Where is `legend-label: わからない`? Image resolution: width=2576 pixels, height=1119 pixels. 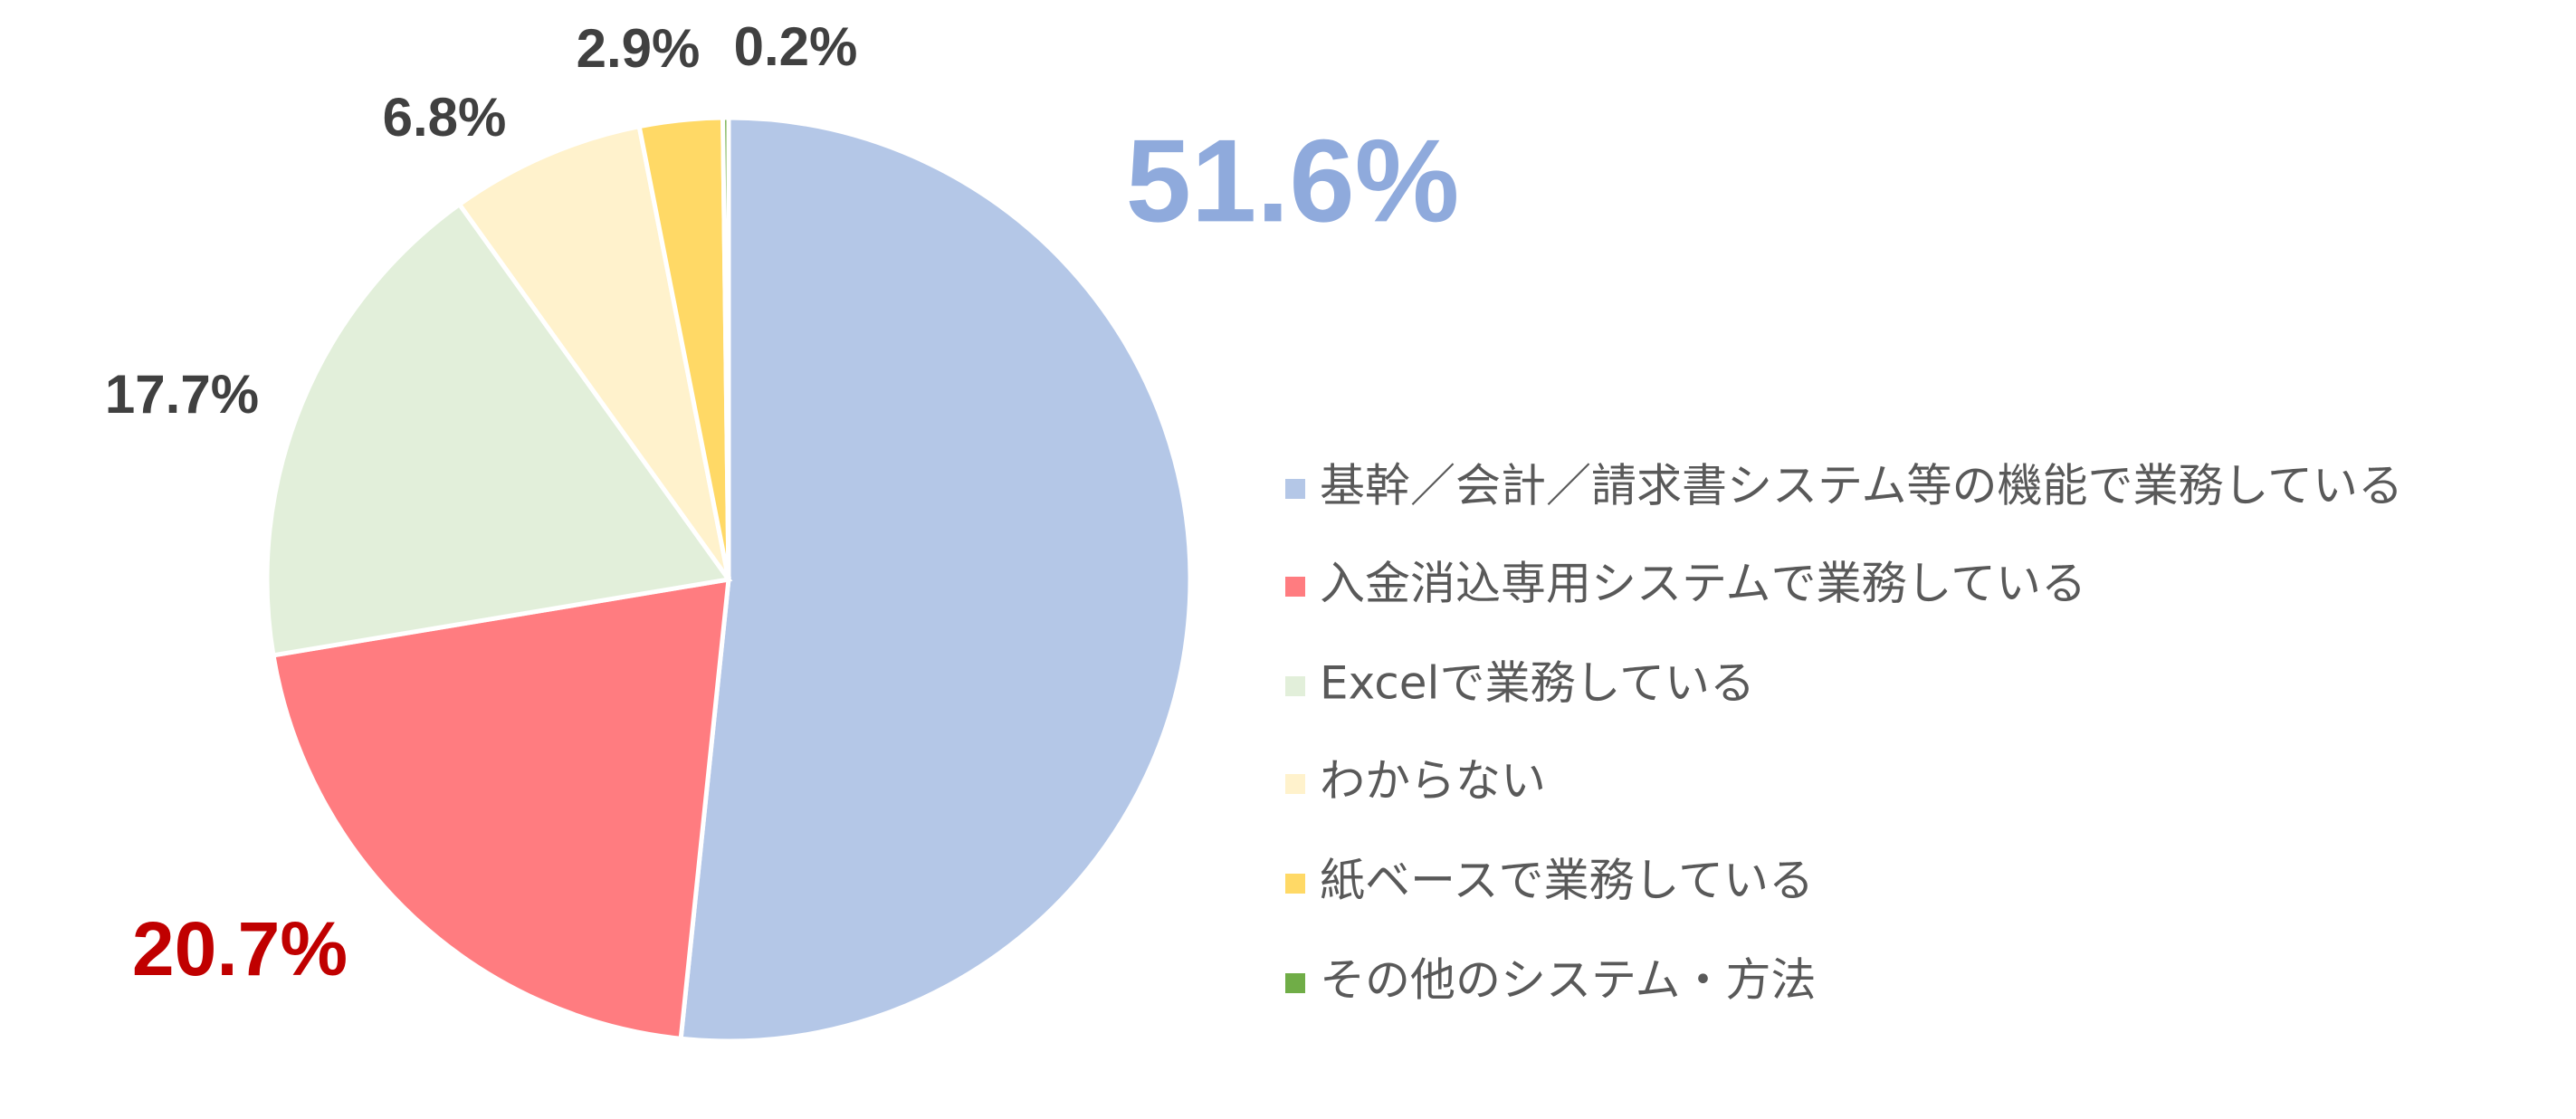
legend-label: わからない is located at coordinates (1433, 782).